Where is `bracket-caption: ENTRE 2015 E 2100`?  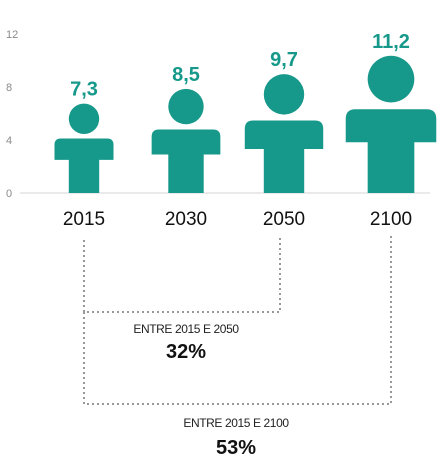
bracket-caption: ENTRE 2015 E 2100 is located at coordinates (236, 423).